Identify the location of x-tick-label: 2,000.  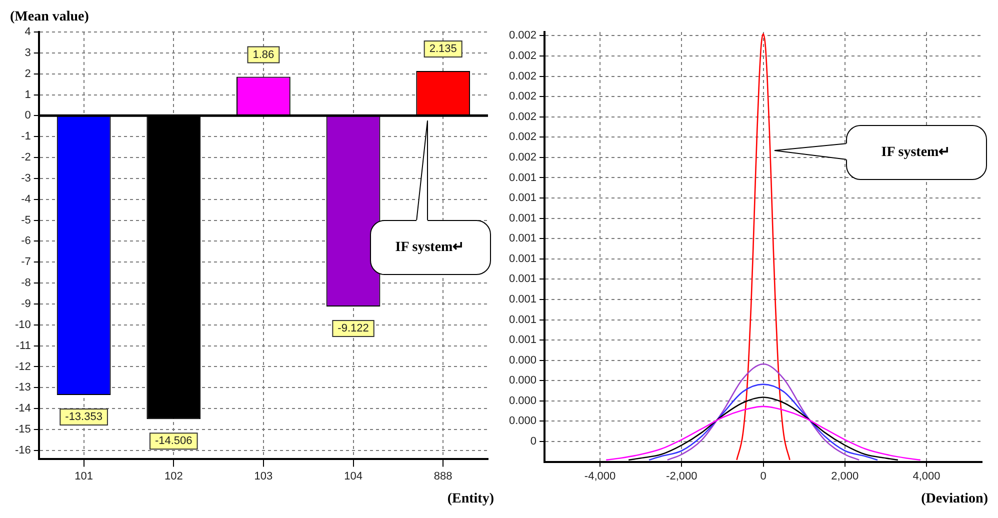
(845, 476).